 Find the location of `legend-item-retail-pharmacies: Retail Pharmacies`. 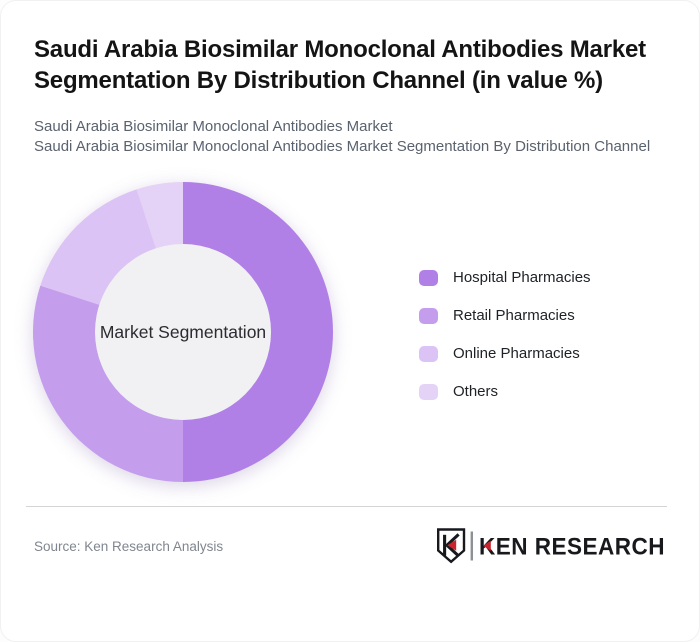

legend-item-retail-pharmacies: Retail Pharmacies is located at coordinates (505, 315).